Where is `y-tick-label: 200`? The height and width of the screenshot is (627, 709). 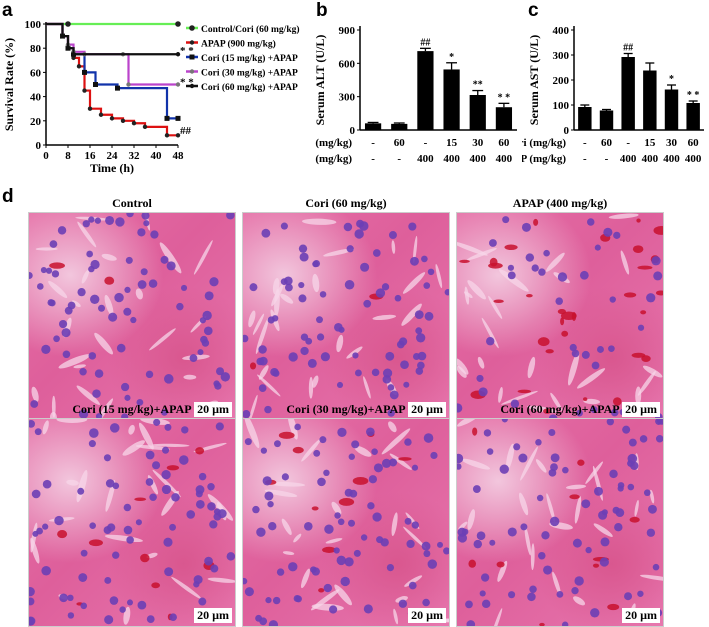
y-tick-label: 200 is located at coordinates (561, 81).